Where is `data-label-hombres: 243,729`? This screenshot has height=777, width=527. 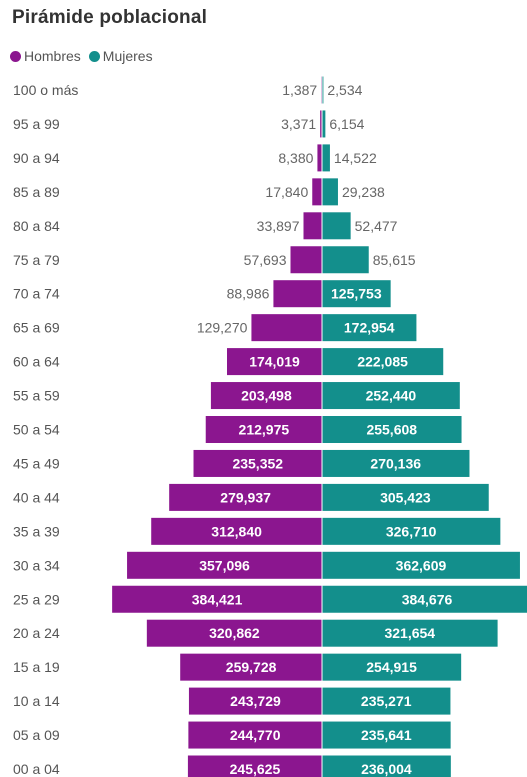 data-label-hombres: 243,729 is located at coordinates (255, 701).